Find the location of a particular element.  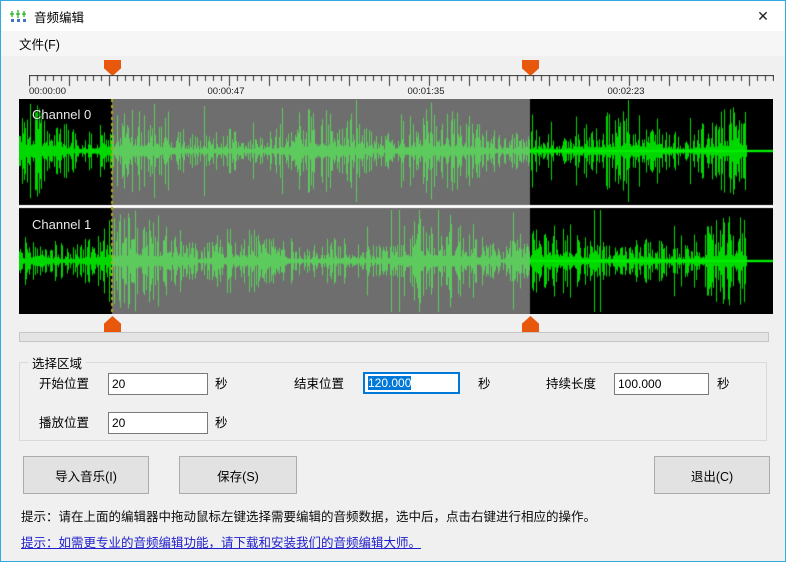

menu-item-file: 文件(F) is located at coordinates (39, 45).